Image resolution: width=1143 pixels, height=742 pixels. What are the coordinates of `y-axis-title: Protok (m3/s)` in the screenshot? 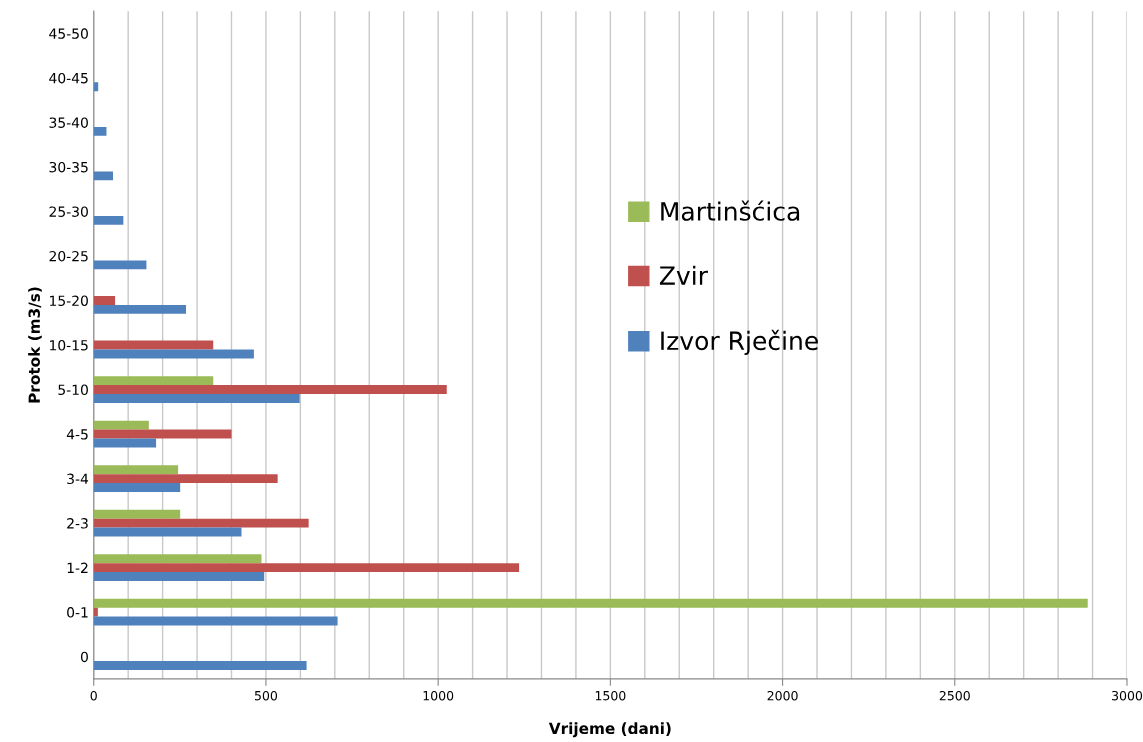 It's located at (35, 345).